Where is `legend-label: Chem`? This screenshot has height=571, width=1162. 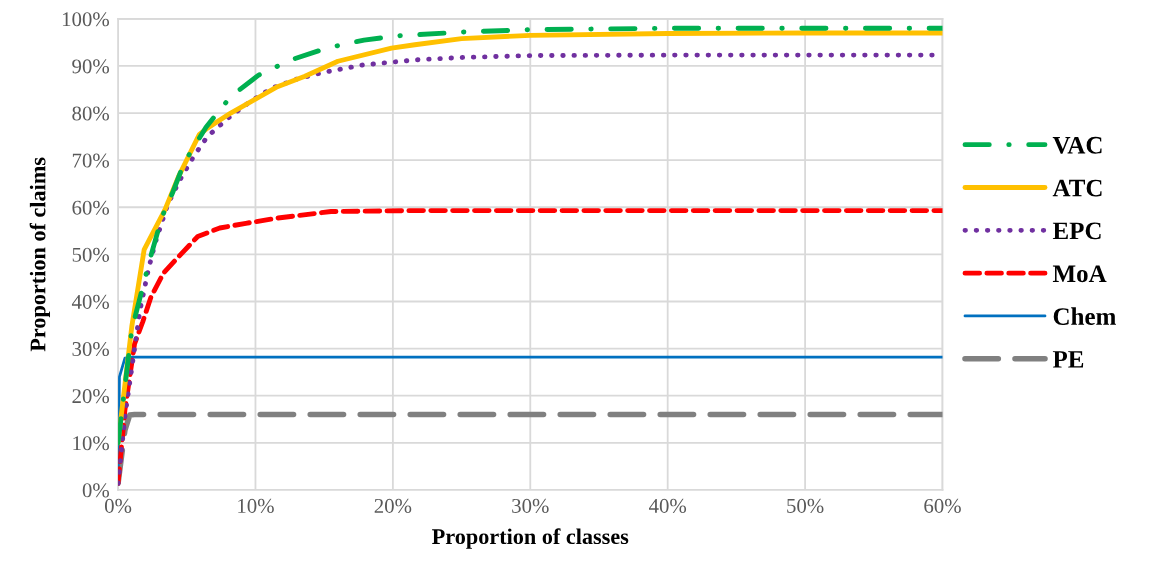 legend-label: Chem is located at coordinates (1084, 316).